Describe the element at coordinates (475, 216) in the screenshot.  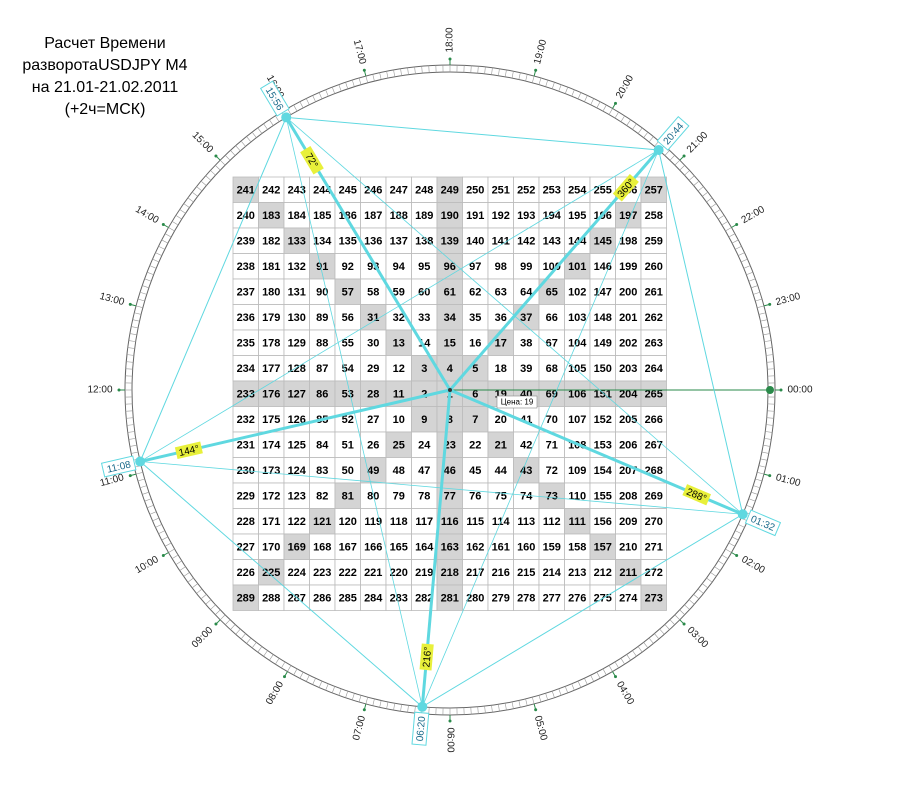
I see `cell-number: 191` at that location.